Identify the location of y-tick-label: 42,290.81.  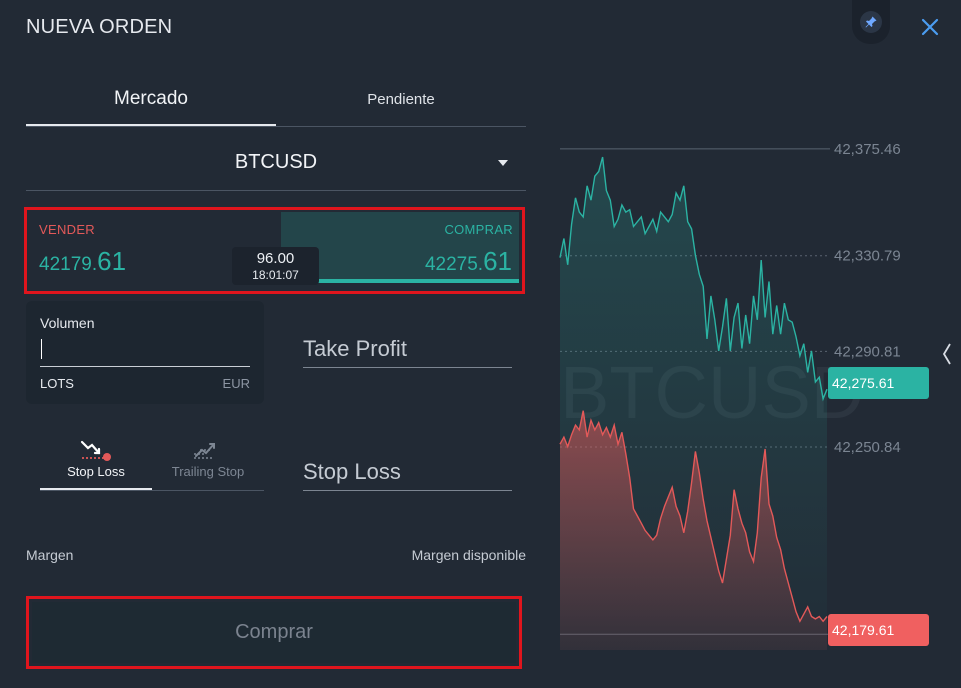
(867, 351).